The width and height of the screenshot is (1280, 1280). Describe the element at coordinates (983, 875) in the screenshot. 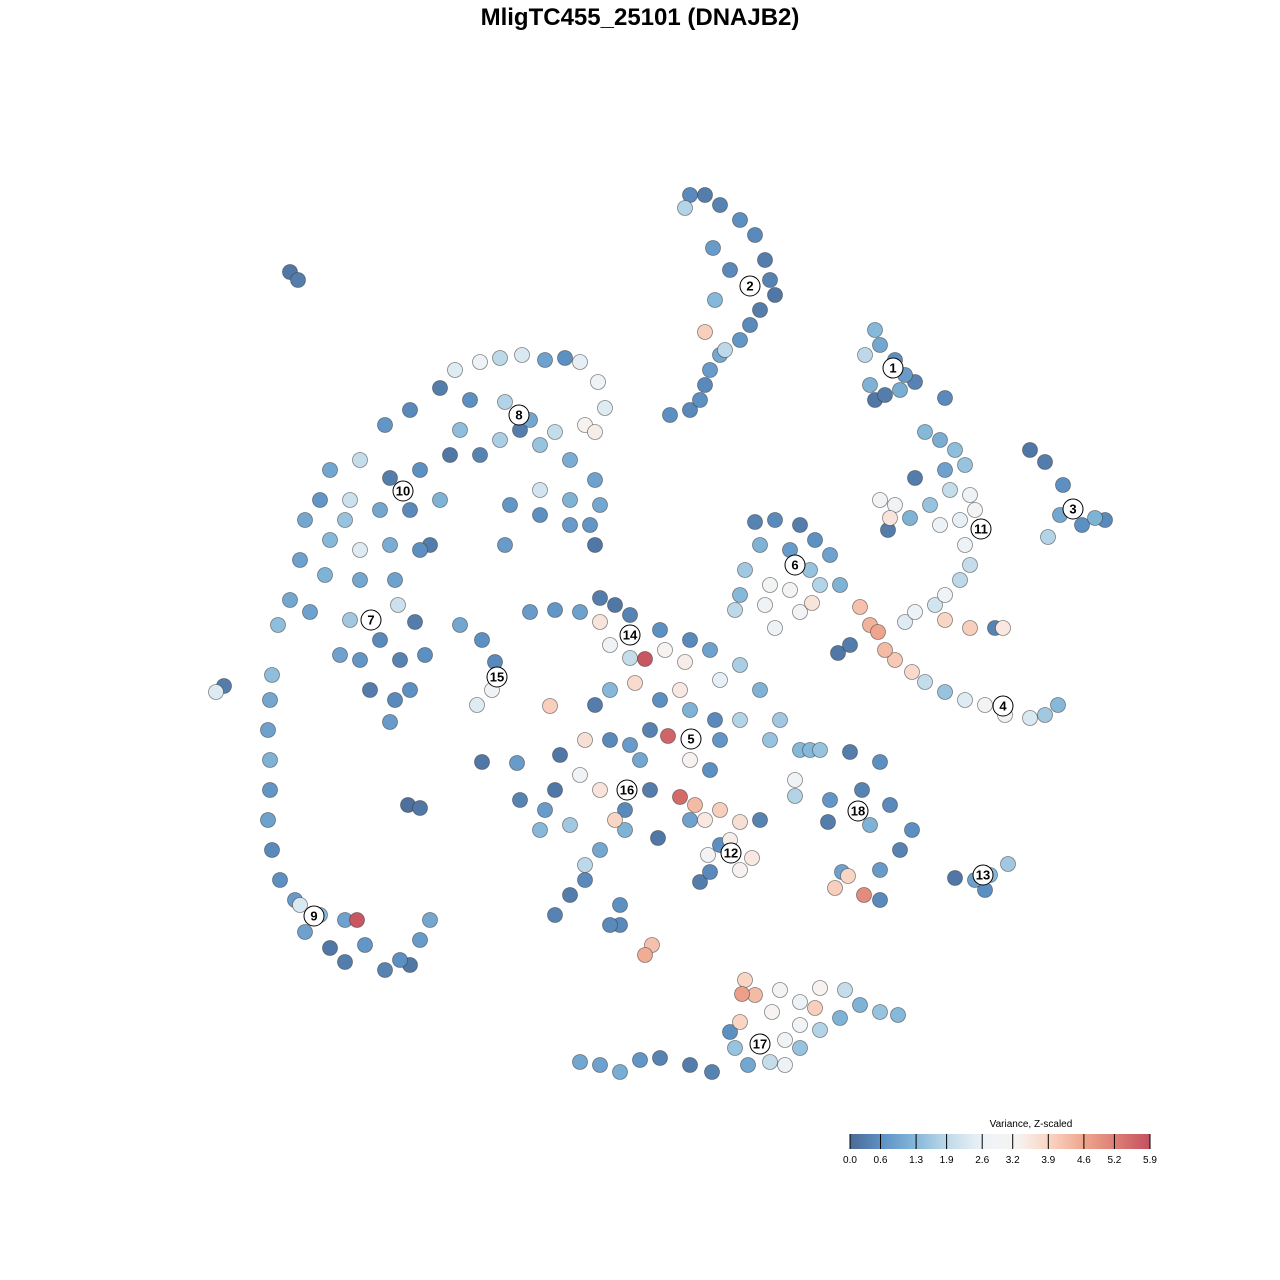

I see `cluster-label-text: 13` at that location.